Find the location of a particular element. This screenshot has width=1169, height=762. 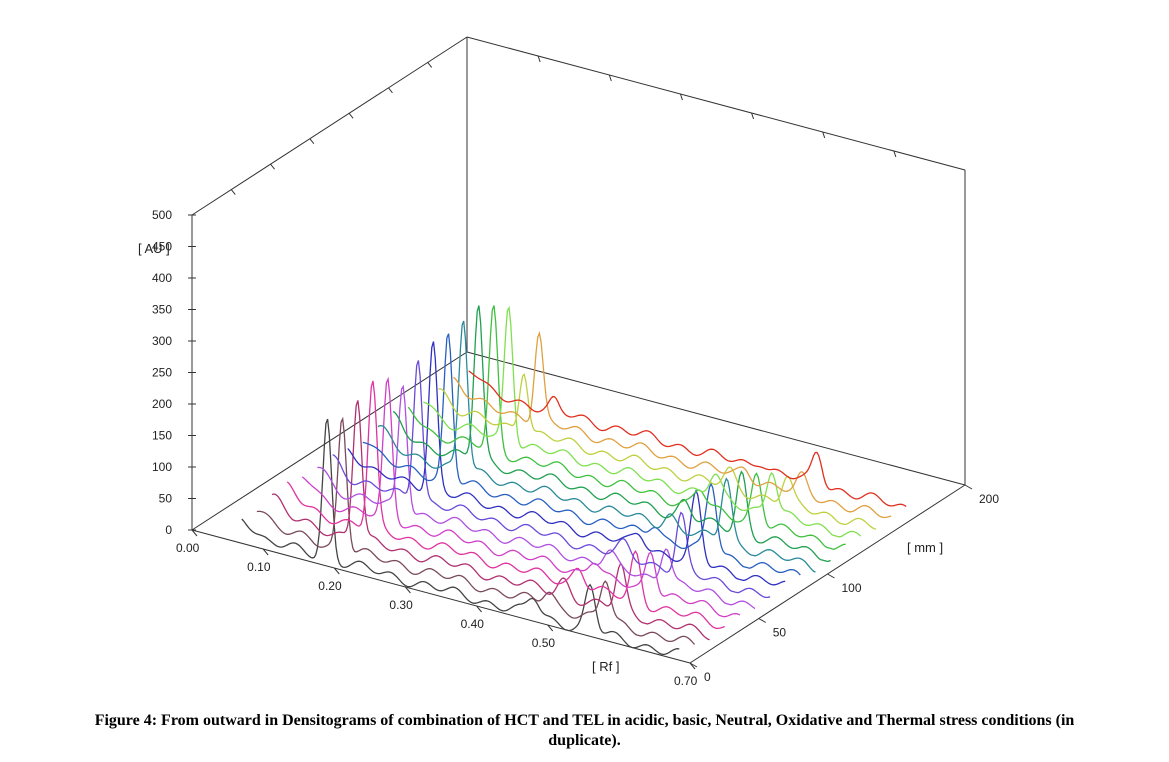

x-tick-label: 0.10 is located at coordinates (259, 567).